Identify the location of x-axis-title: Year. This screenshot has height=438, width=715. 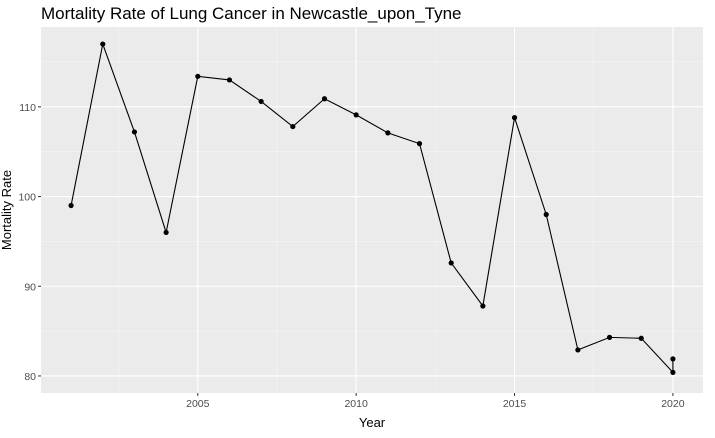
(372, 422).